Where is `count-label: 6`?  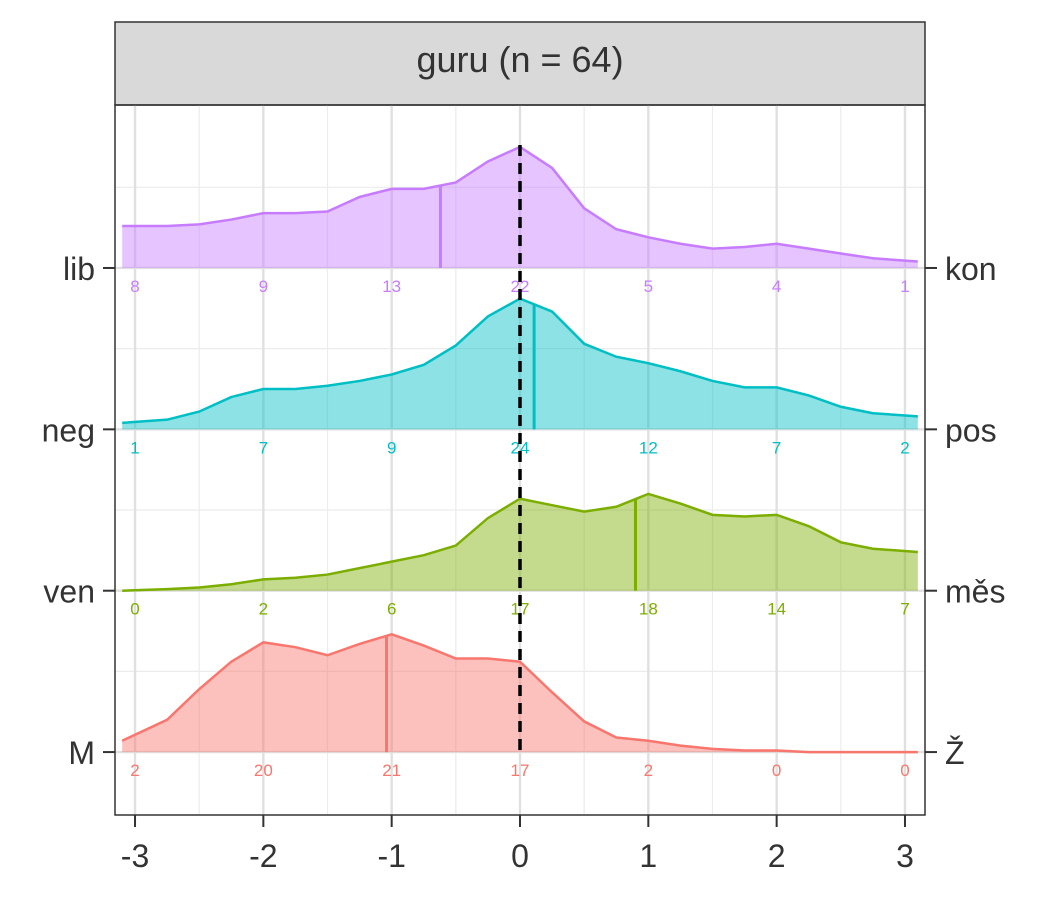 count-label: 6 is located at coordinates (391, 609).